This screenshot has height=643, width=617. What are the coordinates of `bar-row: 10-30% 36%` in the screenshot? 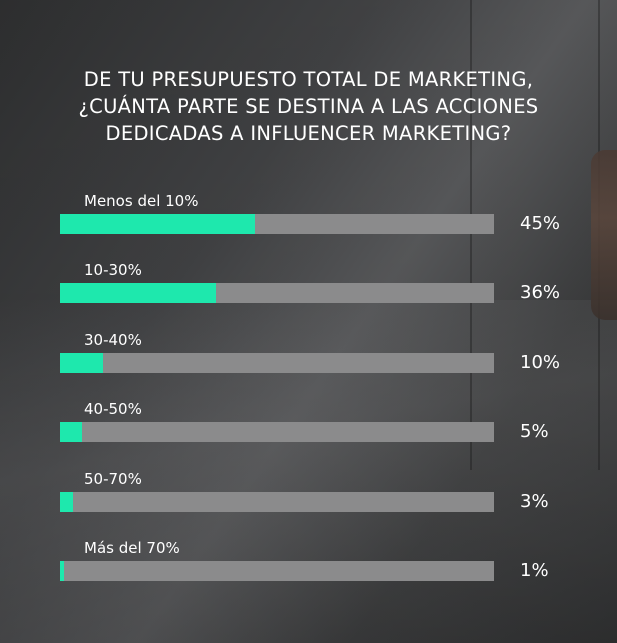 It's located at (315, 291).